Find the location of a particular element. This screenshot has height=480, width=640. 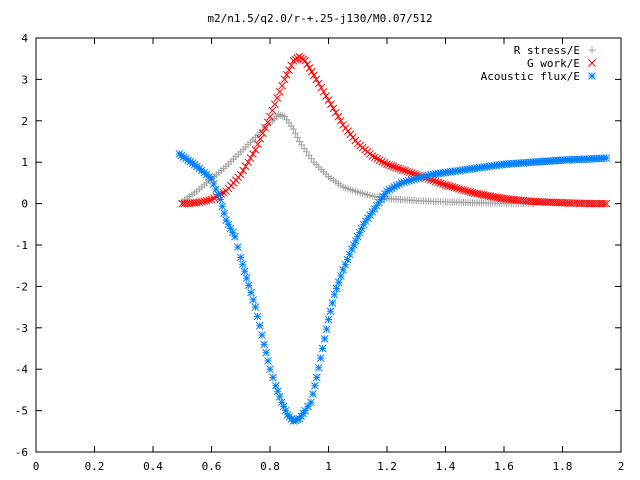

y-tick-label: 1 is located at coordinates (24, 162).